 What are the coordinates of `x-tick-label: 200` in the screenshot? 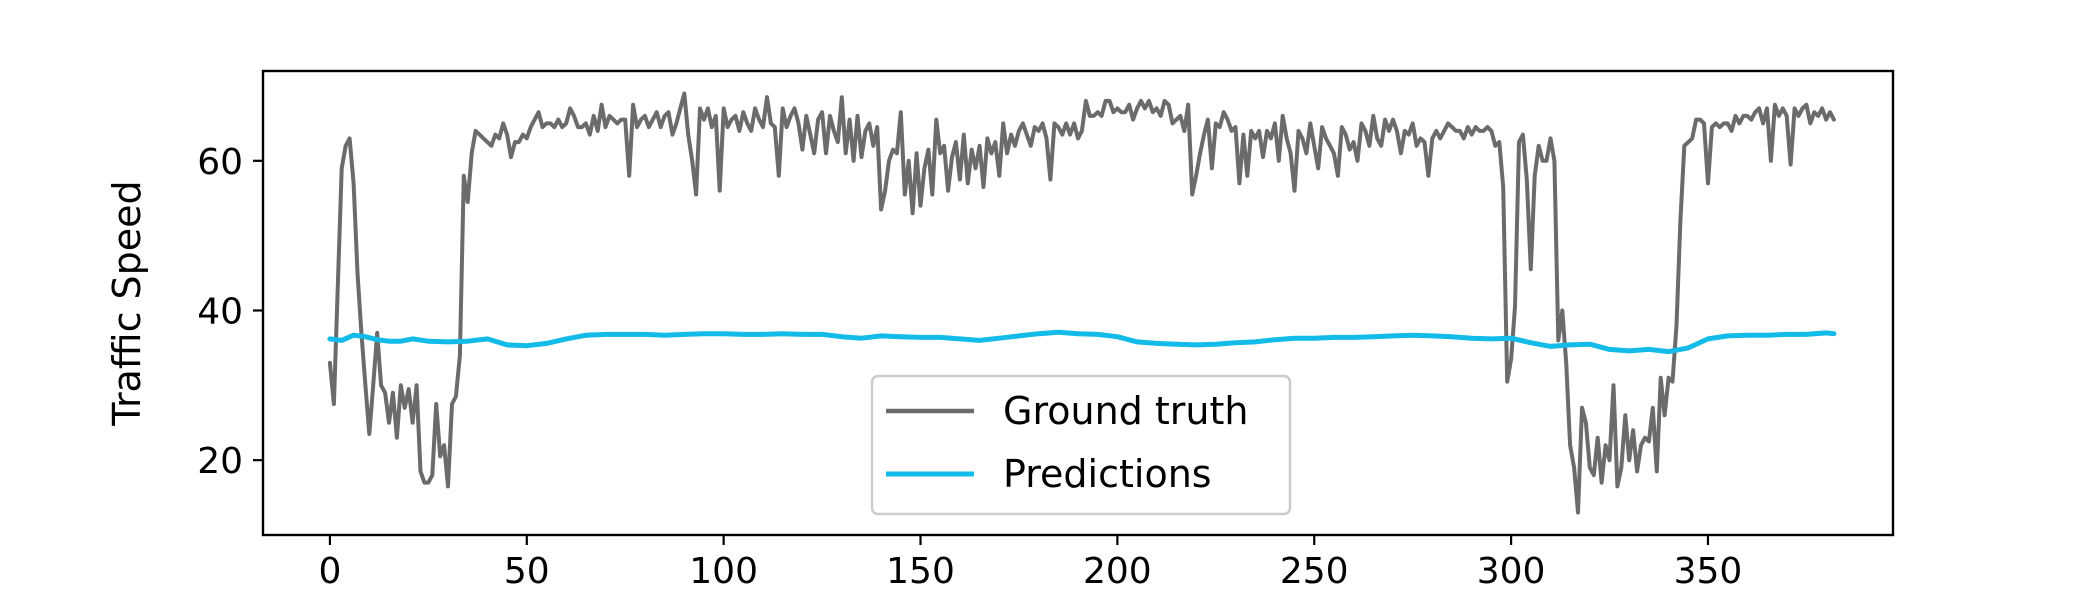 It's located at (1117, 571).